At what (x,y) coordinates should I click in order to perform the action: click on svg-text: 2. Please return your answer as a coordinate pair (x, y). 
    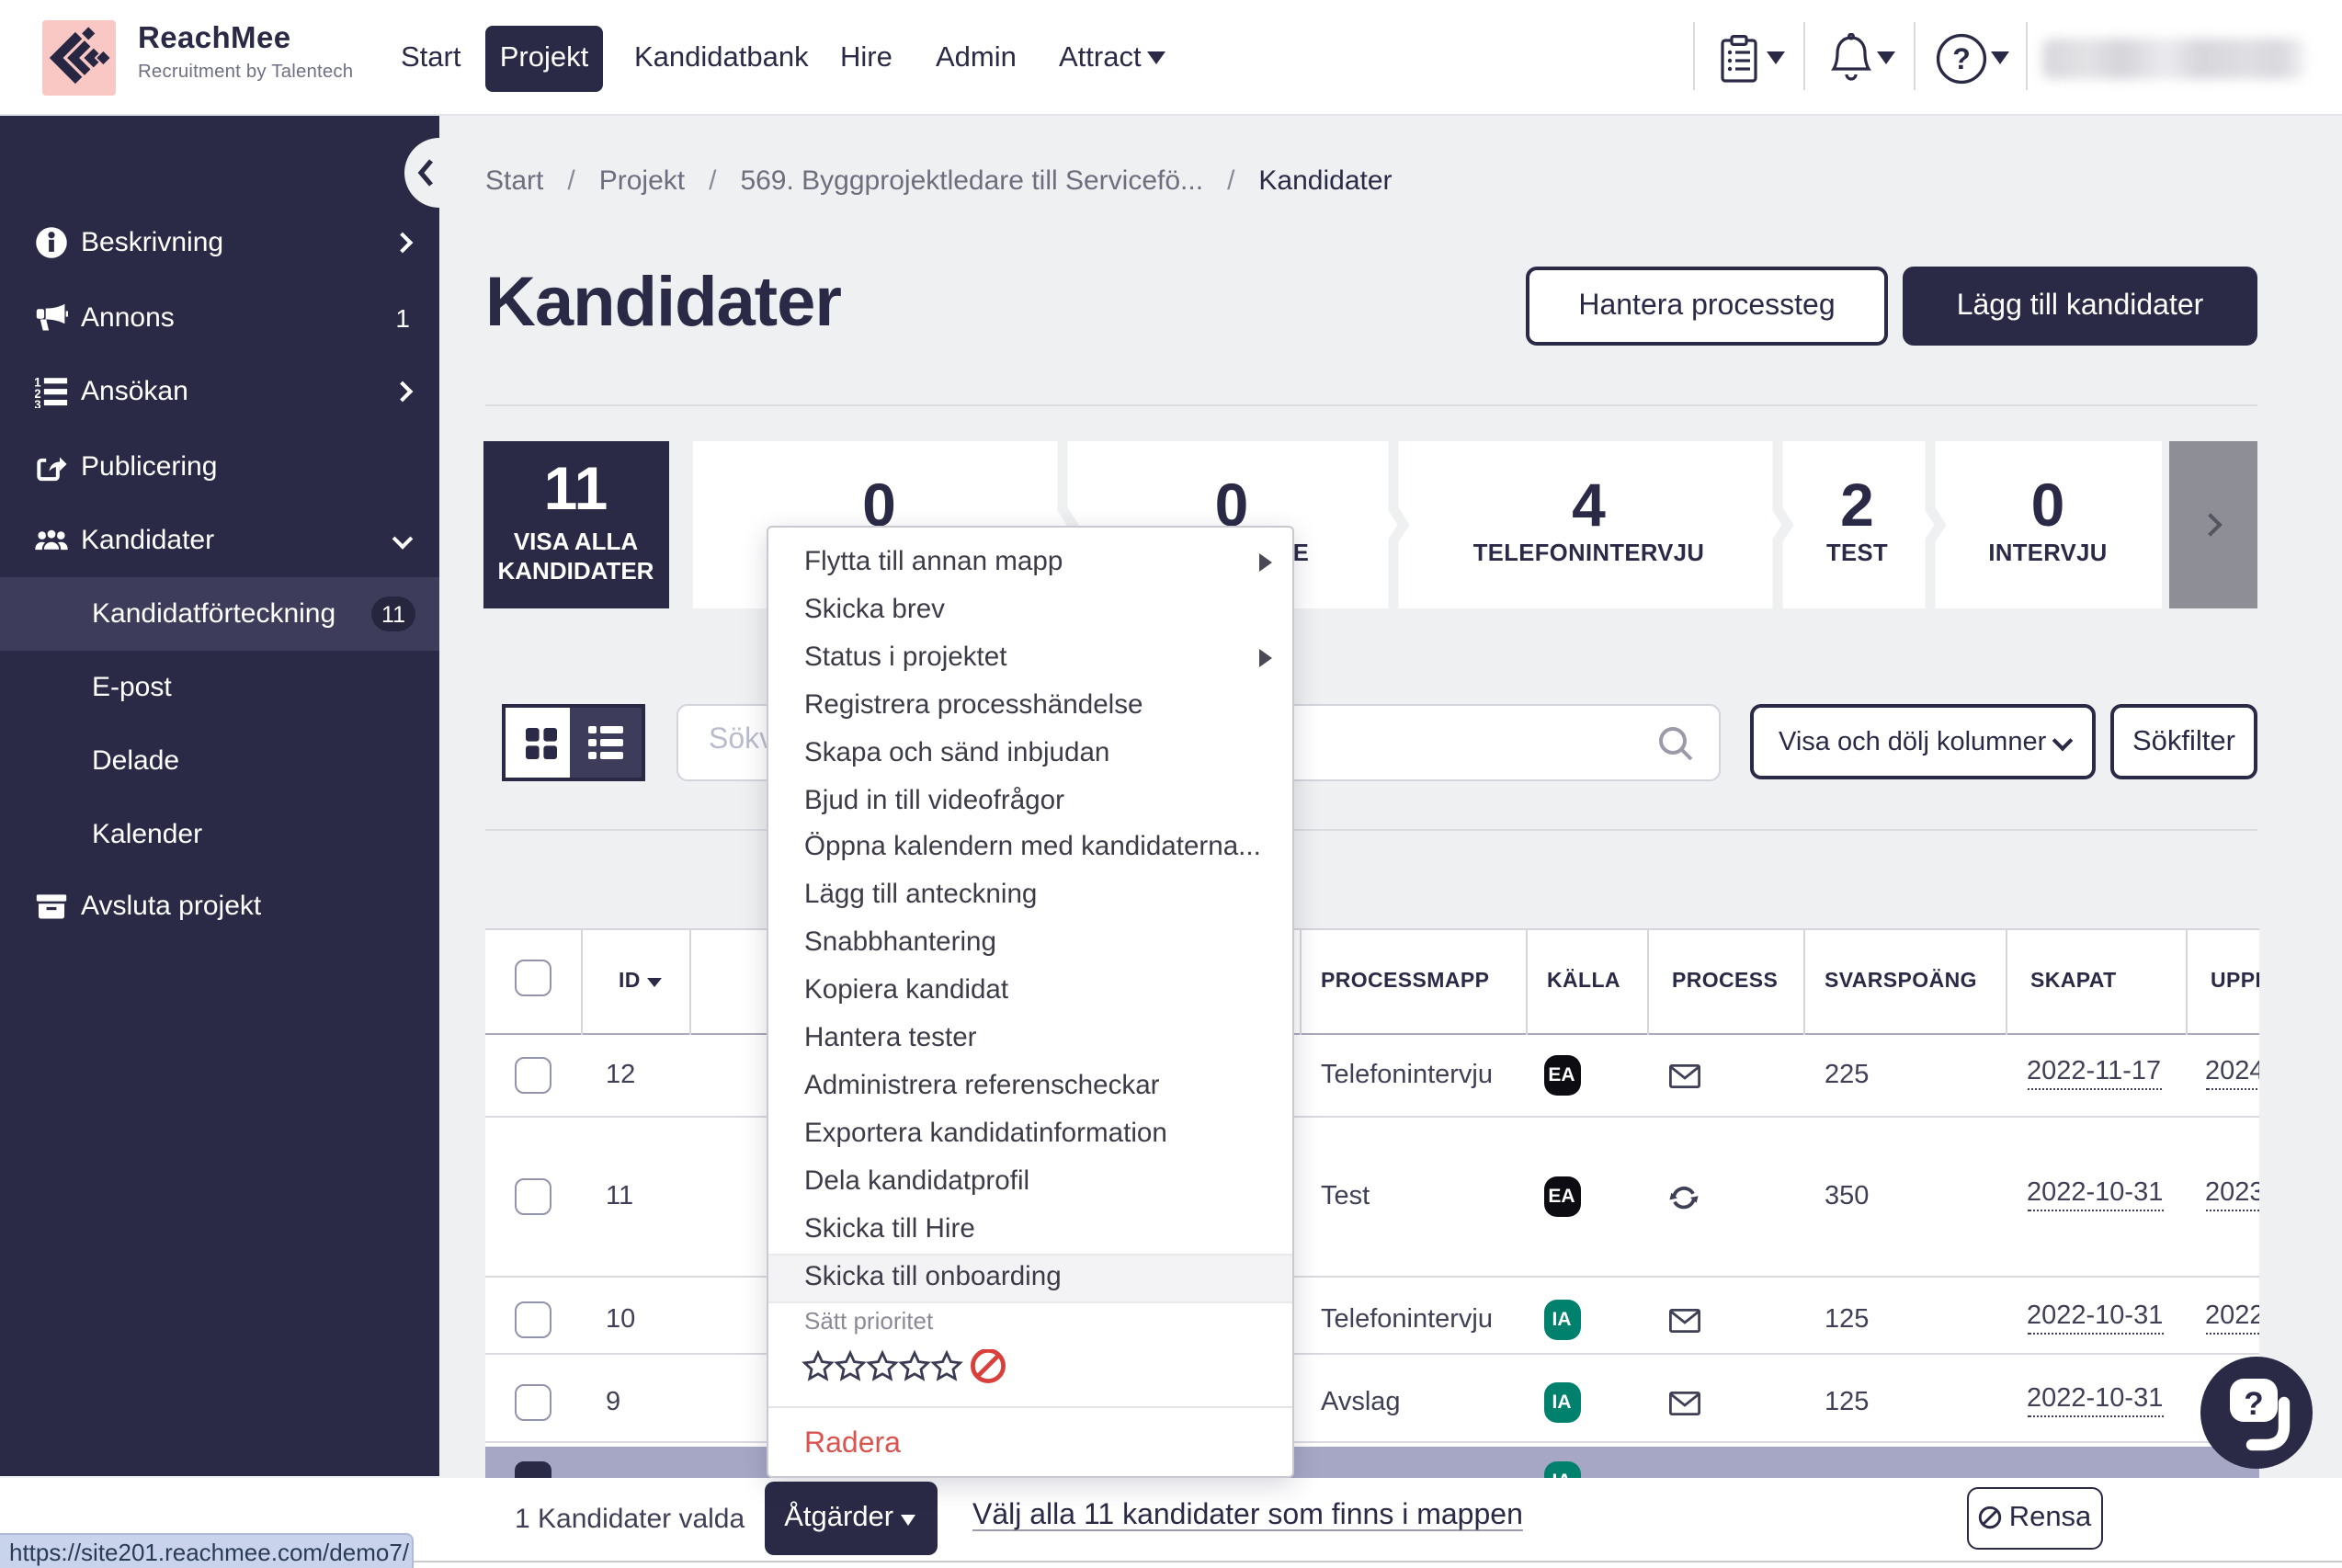
    Looking at the image, I should click on (38, 394).